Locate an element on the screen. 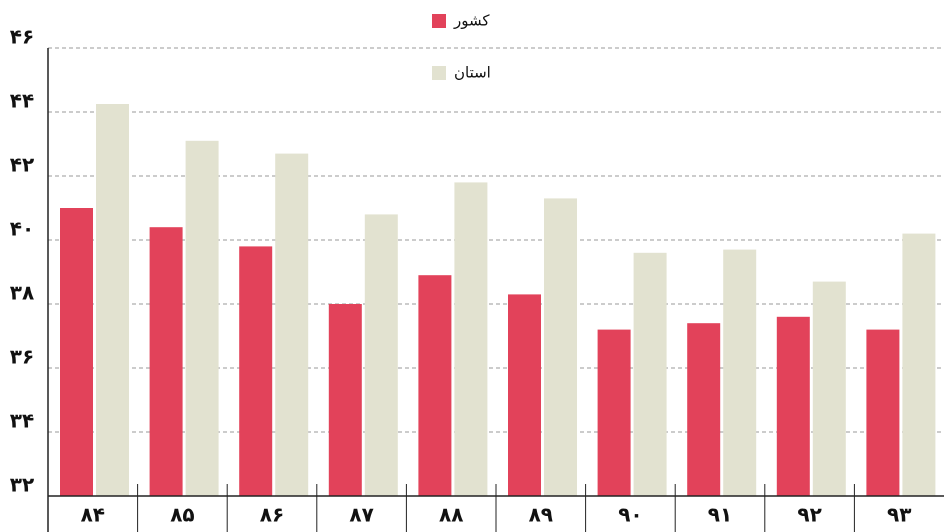 This screenshot has height=532, width=944. x-tick-label: ۹۳ is located at coordinates (899, 515).